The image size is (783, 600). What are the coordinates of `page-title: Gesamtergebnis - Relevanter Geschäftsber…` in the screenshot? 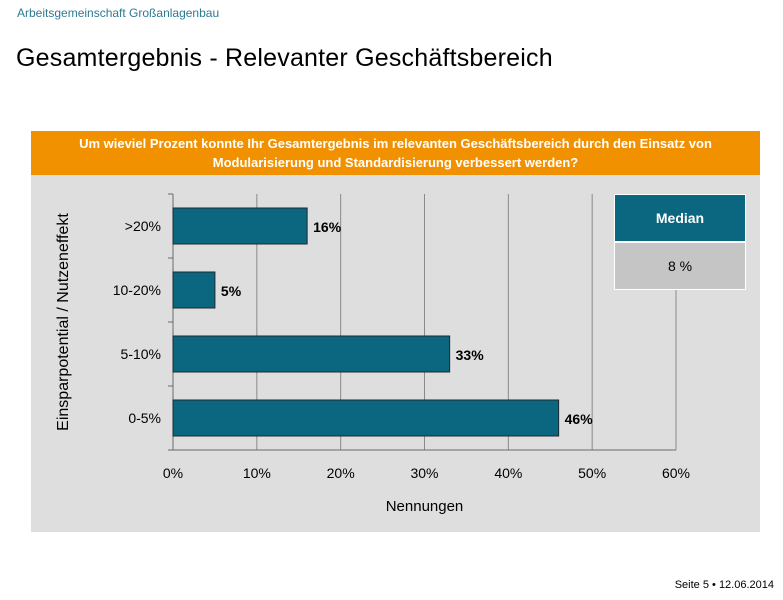 It's located at (284, 58).